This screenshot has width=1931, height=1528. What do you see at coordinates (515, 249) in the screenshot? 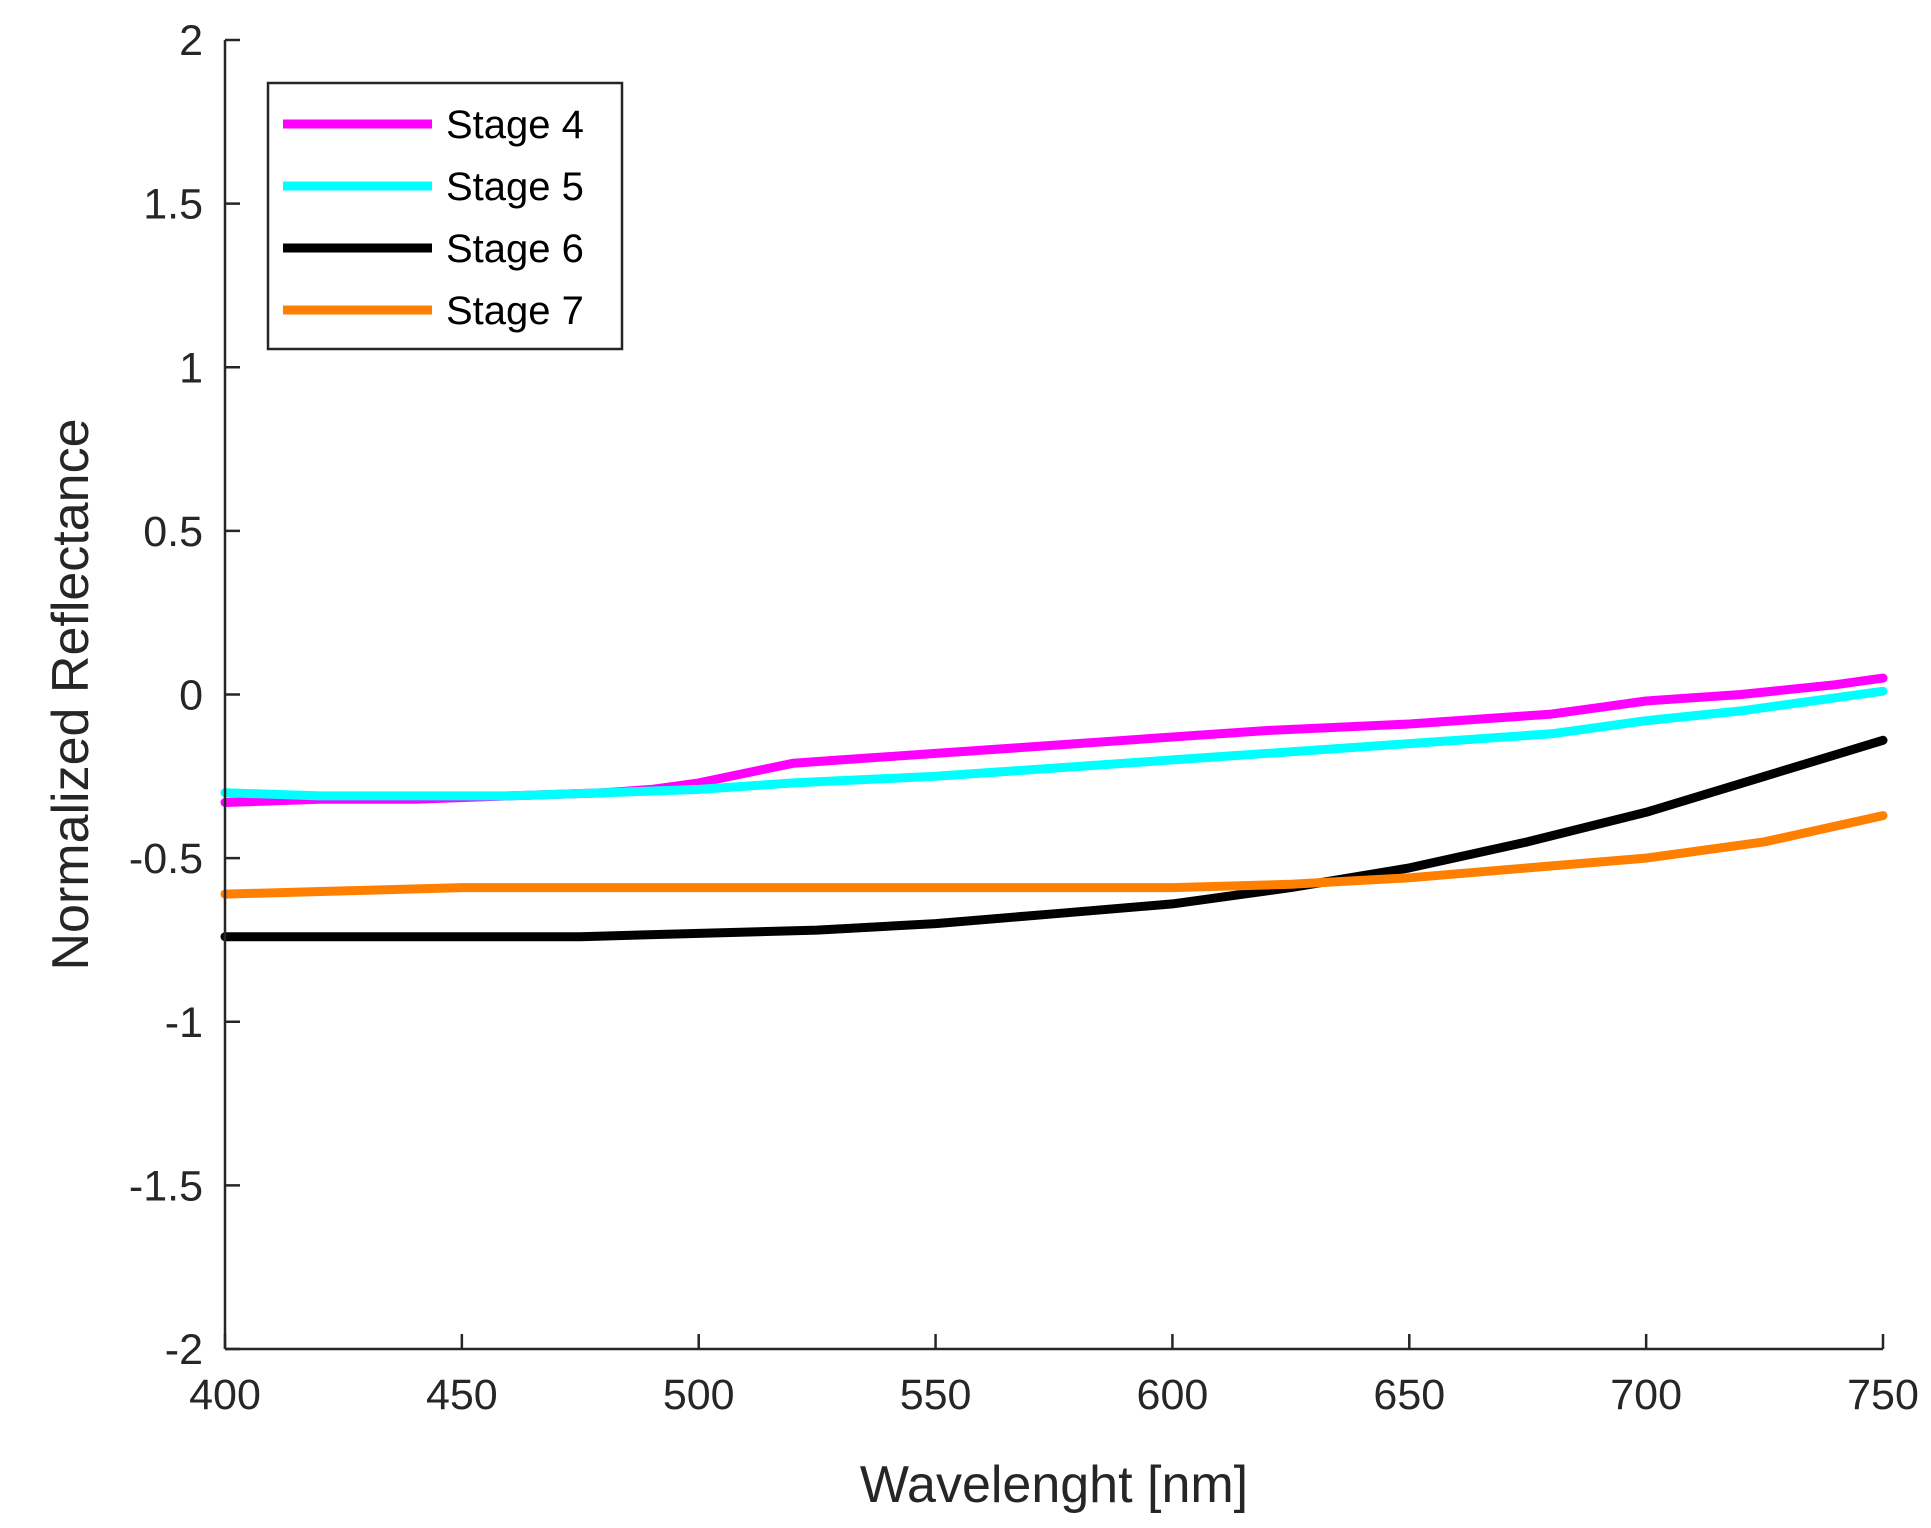
I see `legend-label: Stage 6` at bounding box center [515, 249].